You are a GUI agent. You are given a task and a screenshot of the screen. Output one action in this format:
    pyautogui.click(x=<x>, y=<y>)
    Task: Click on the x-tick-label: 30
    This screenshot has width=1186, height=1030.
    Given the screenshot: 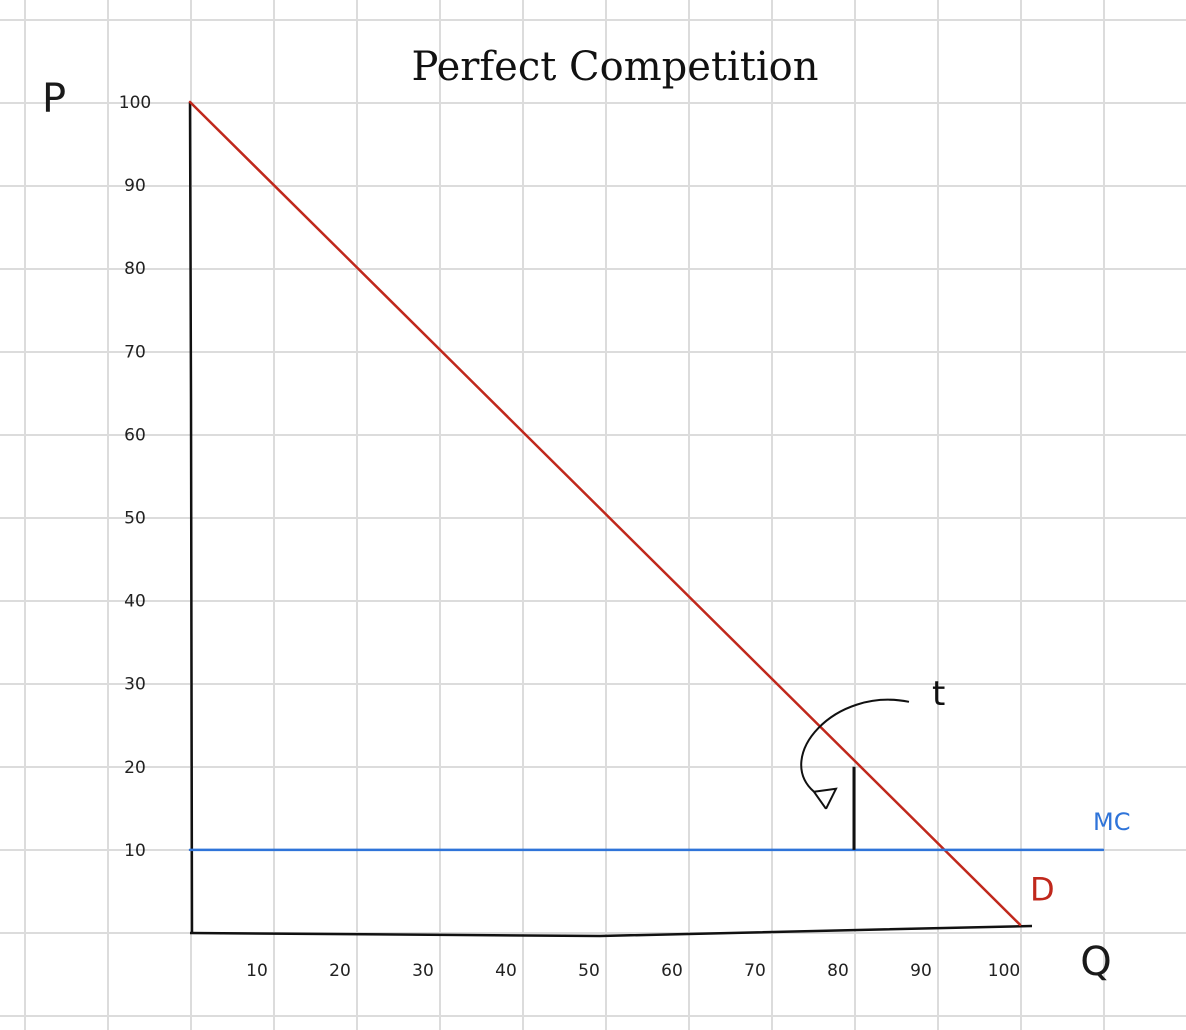 What is the action you would take?
    pyautogui.click(x=423, y=971)
    